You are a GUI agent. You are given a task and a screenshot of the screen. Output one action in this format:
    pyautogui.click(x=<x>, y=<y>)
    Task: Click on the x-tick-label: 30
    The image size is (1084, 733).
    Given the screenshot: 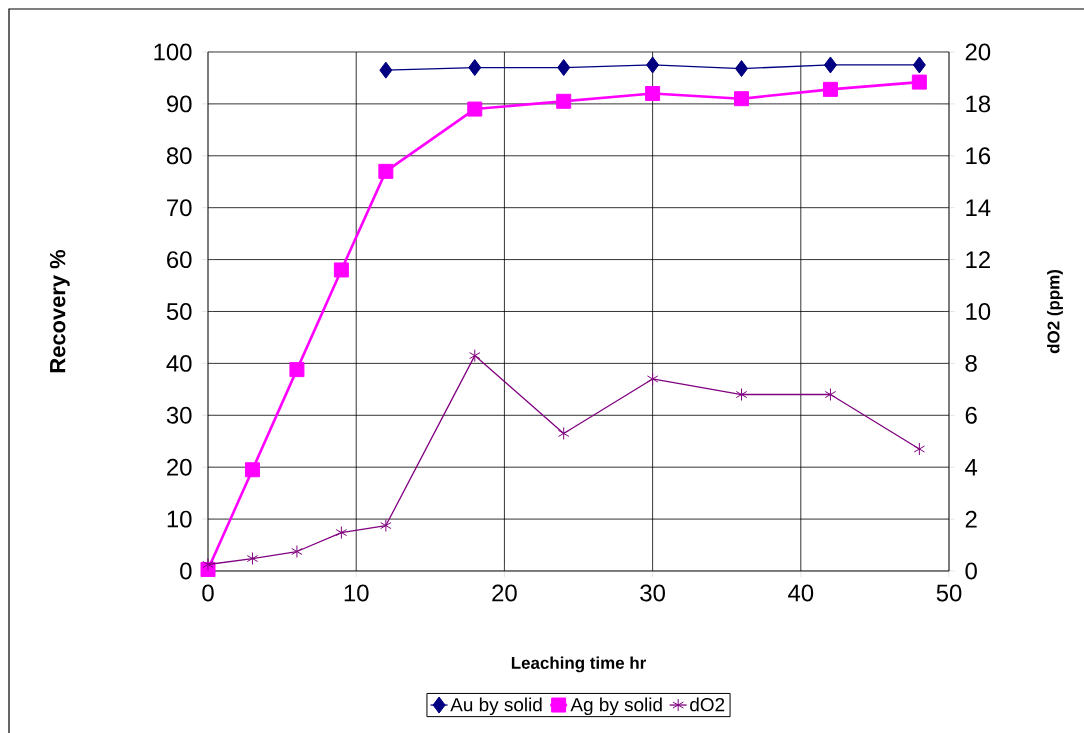 What is the action you would take?
    pyautogui.click(x=652, y=593)
    